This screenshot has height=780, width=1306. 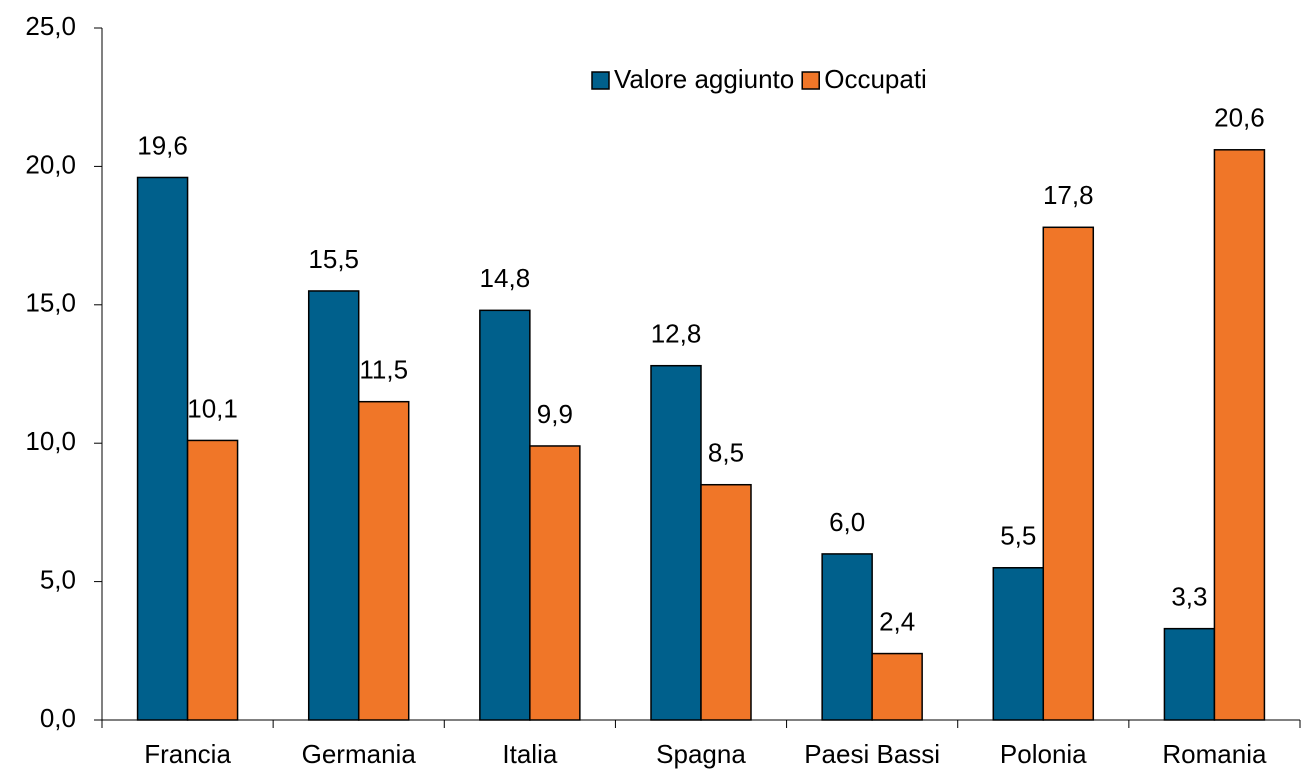 What do you see at coordinates (704, 79) in the screenshot?
I see `legend-label: Valore aggiunto` at bounding box center [704, 79].